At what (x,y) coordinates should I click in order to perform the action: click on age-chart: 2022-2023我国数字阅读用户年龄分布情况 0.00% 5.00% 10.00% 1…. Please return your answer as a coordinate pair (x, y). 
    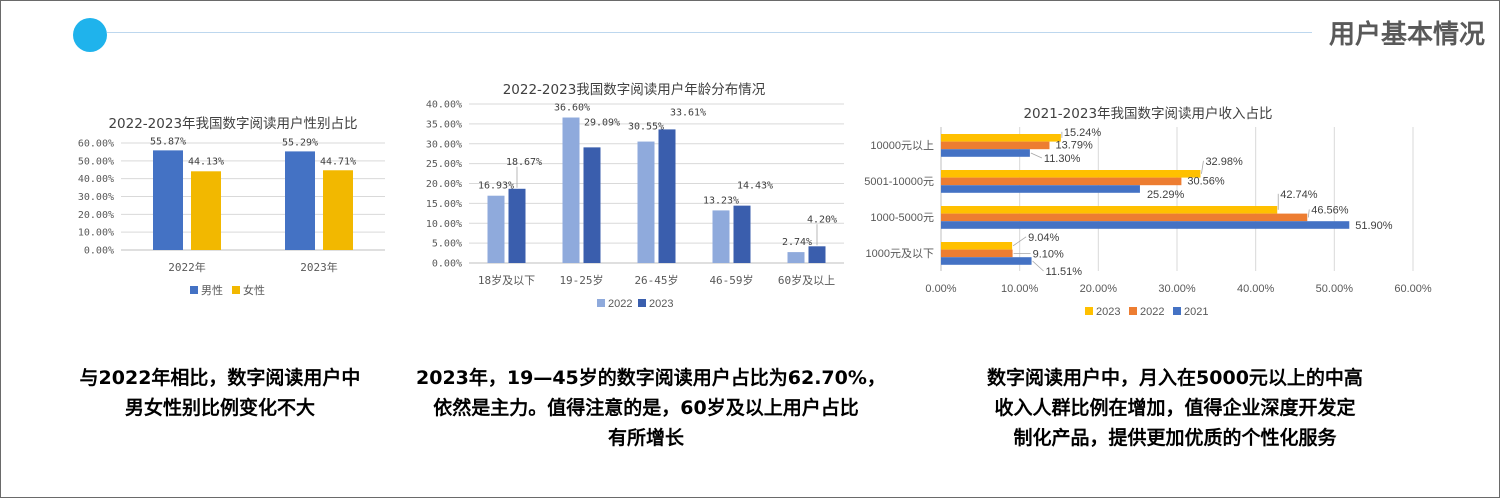
    Looking at the image, I should click on (635, 195).